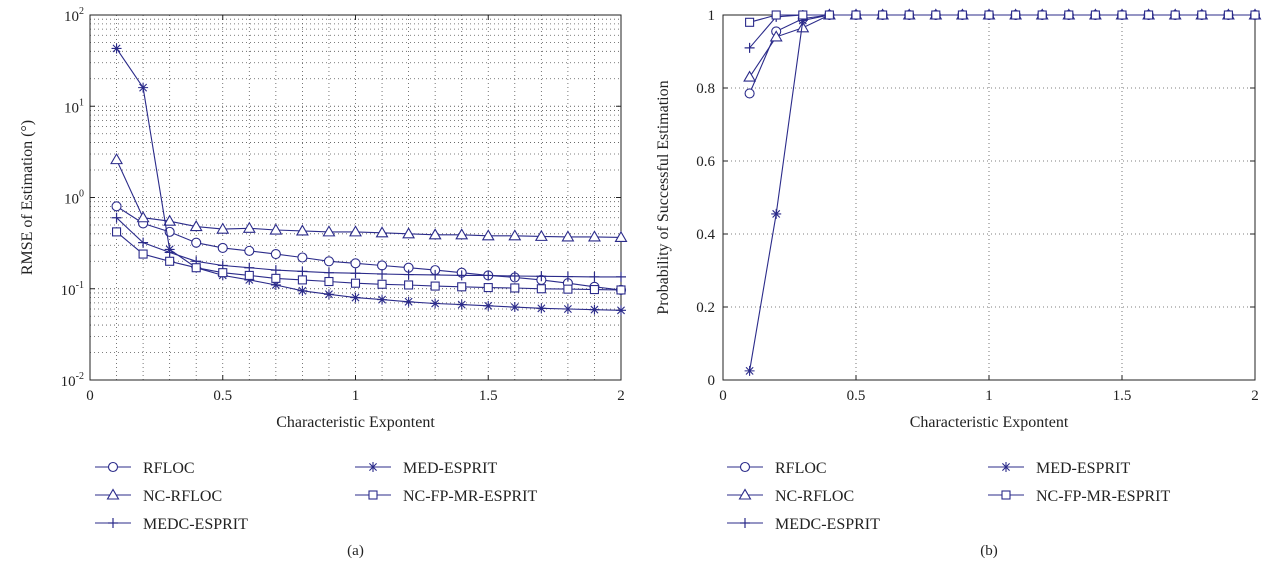 The image size is (1266, 577). I want to click on y-tick-label: 0.8, so click(705, 89).